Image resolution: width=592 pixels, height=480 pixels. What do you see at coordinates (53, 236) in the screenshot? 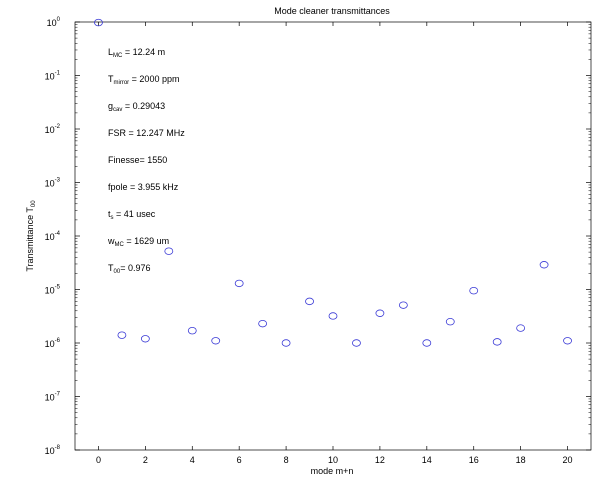
I see `y-tick-label: 10⁻⁴` at bounding box center [53, 236].